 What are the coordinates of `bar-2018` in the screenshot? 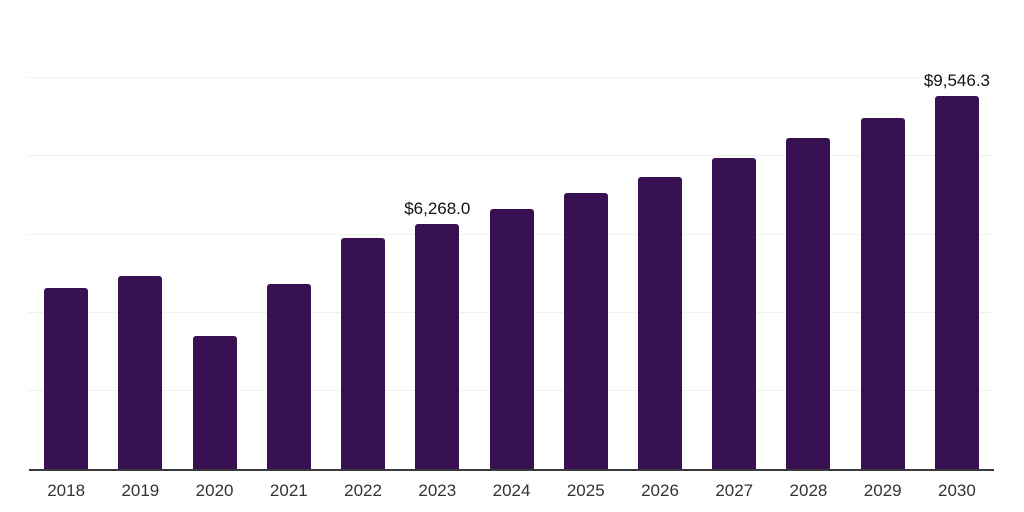 It's located at (66, 378).